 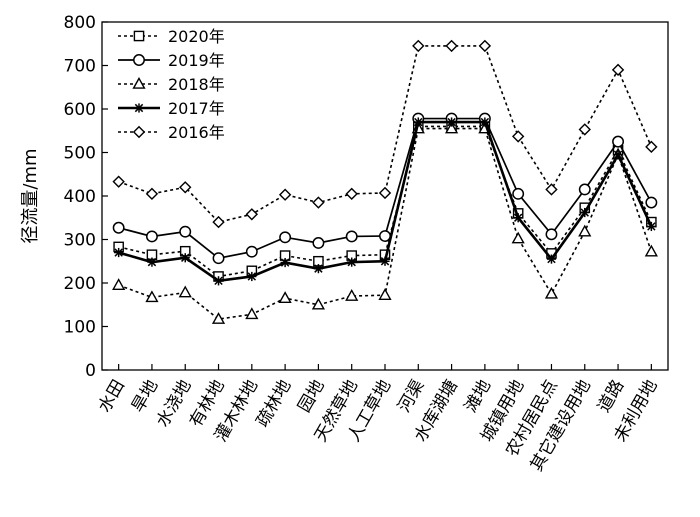 What do you see at coordinates (478, 395) in the screenshot?
I see `x-tick-label: 滩地` at bounding box center [478, 395].